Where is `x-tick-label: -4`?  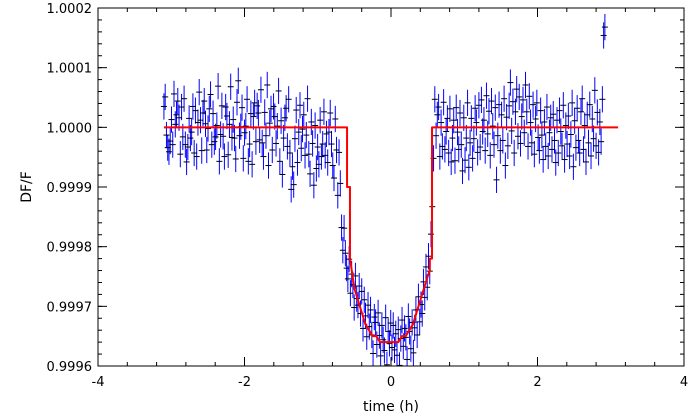 x-tick-label: -4 is located at coordinates (98, 382).